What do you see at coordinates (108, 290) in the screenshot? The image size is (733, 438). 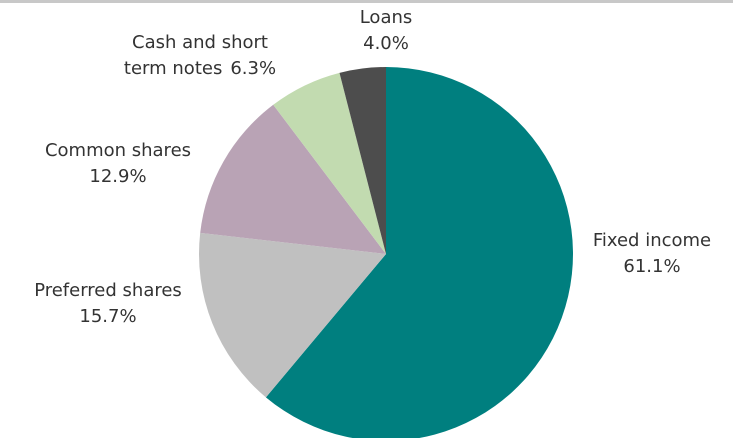 I see `category-label: Preferred shares` at bounding box center [108, 290].